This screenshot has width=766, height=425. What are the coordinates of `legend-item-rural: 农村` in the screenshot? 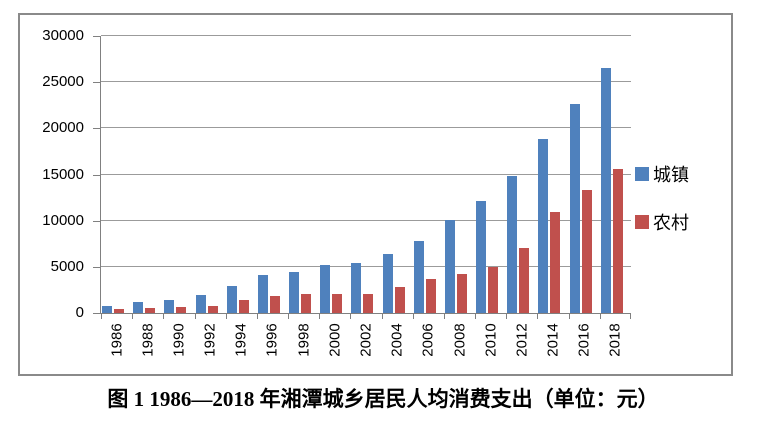 It's located at (662, 222).